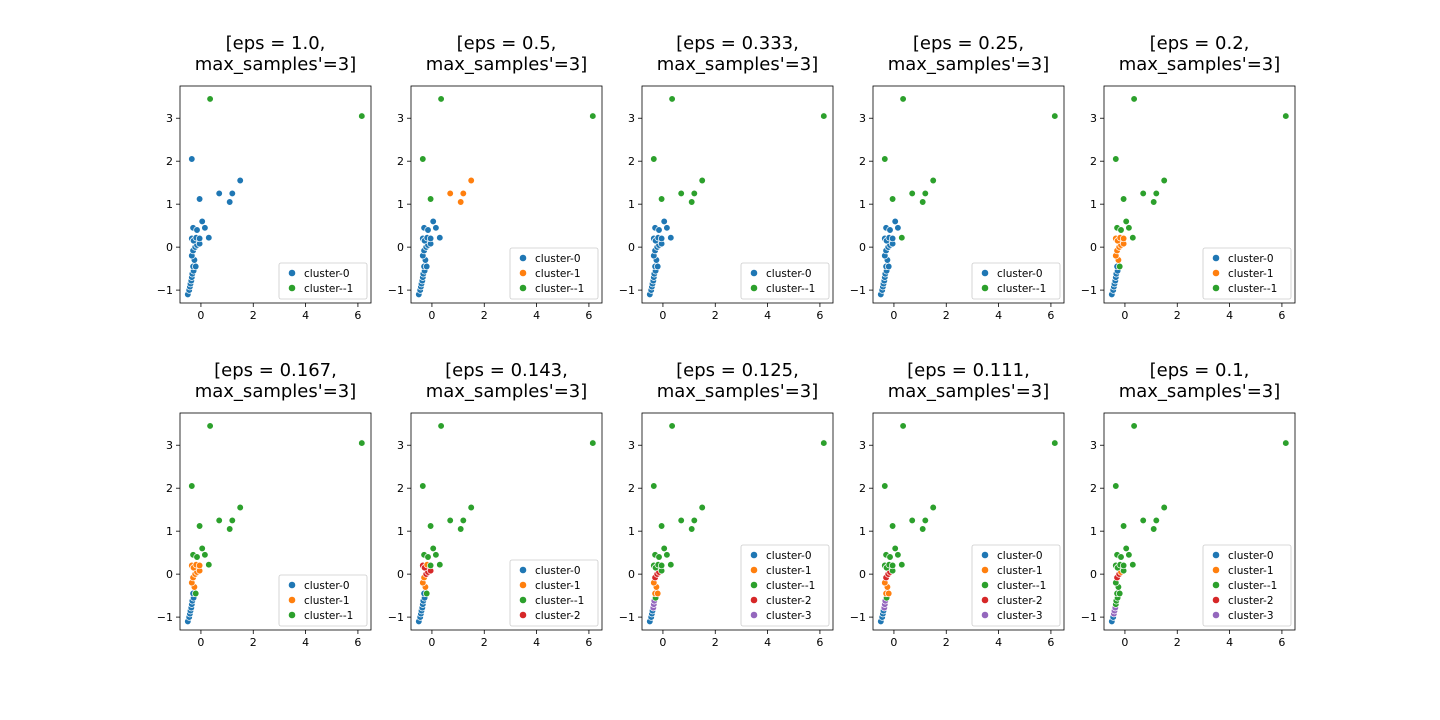  I want to click on legend: cluster-0 cluster--1, so click(1016, 281).